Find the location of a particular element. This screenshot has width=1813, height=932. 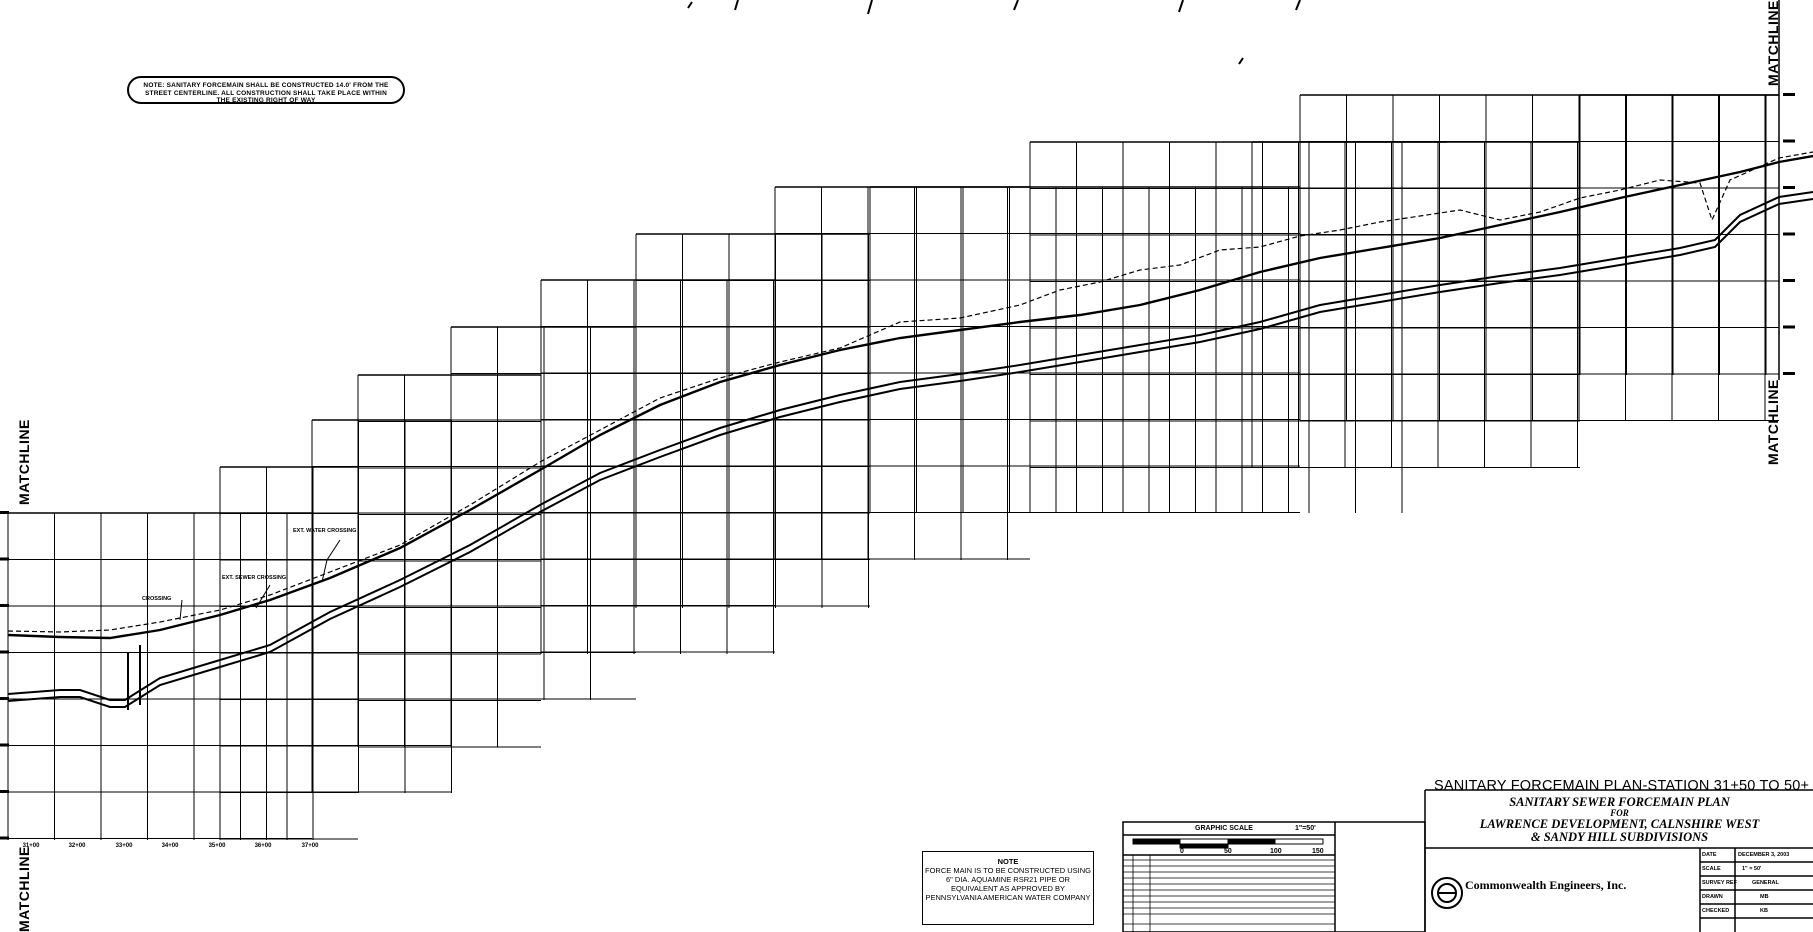

title-line-3: & SANDY HILL SUBDIVISIONS is located at coordinates (1619, 837).